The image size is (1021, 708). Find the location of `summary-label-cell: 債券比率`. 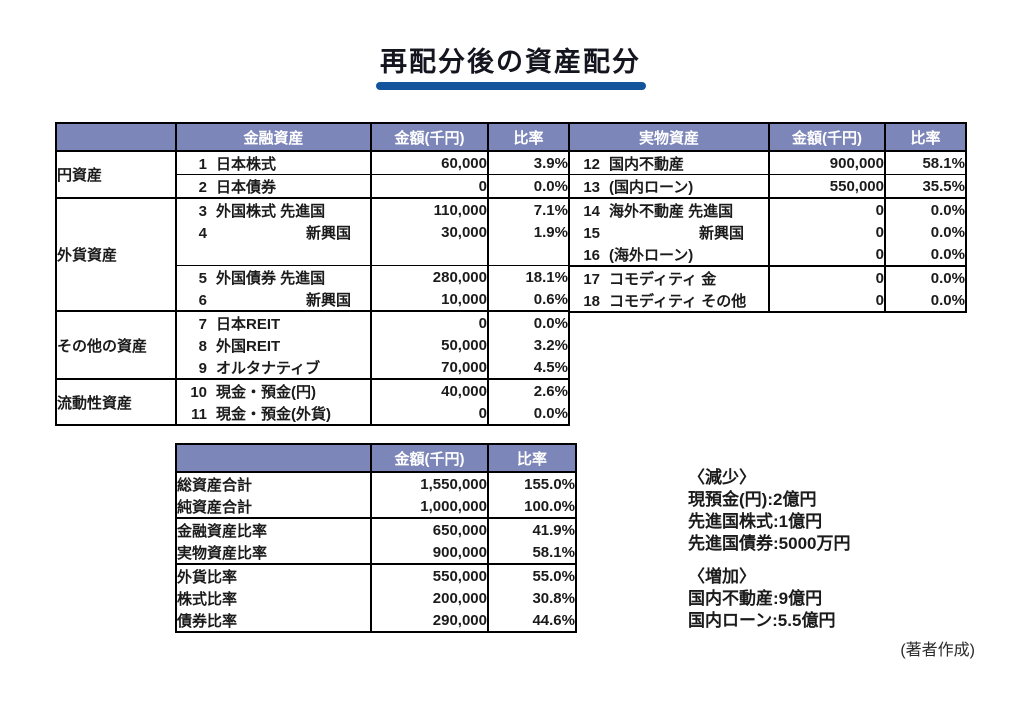

summary-label-cell: 債券比率 is located at coordinates (273, 621).